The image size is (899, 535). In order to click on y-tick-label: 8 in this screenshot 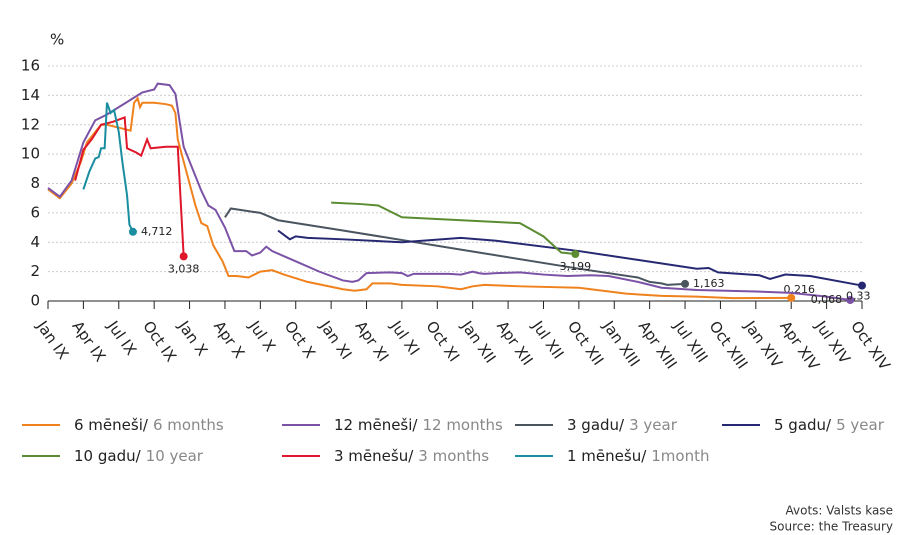, I will do `click(35, 183)`.